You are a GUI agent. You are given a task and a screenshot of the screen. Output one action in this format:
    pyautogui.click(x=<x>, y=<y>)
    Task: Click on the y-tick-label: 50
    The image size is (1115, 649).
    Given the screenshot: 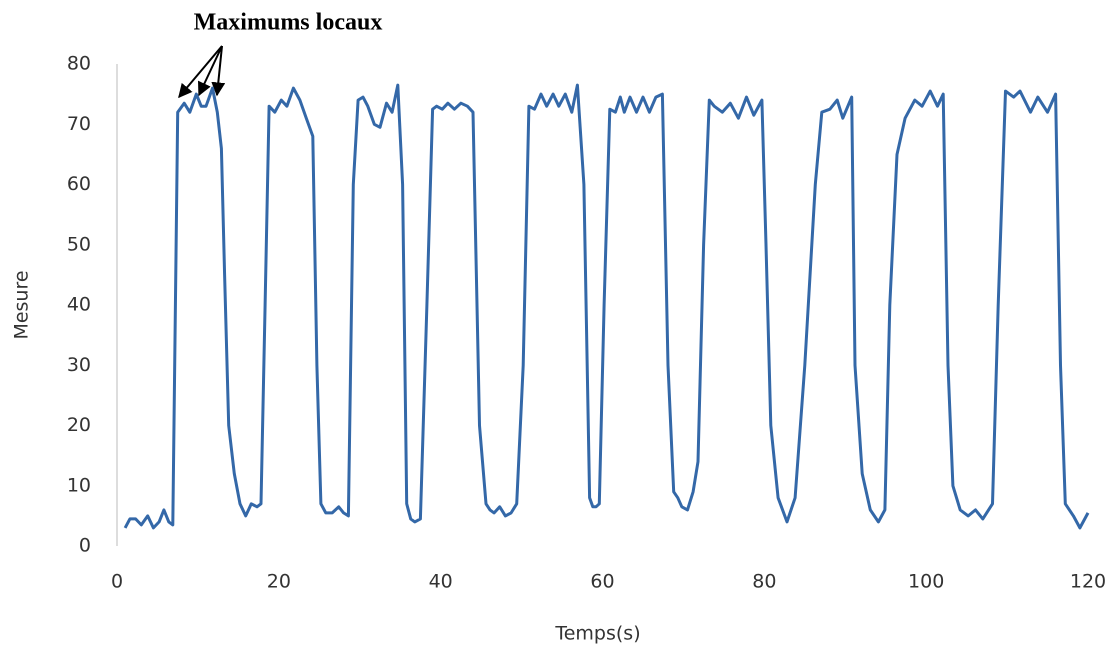 What is the action you would take?
    pyautogui.click(x=79, y=244)
    